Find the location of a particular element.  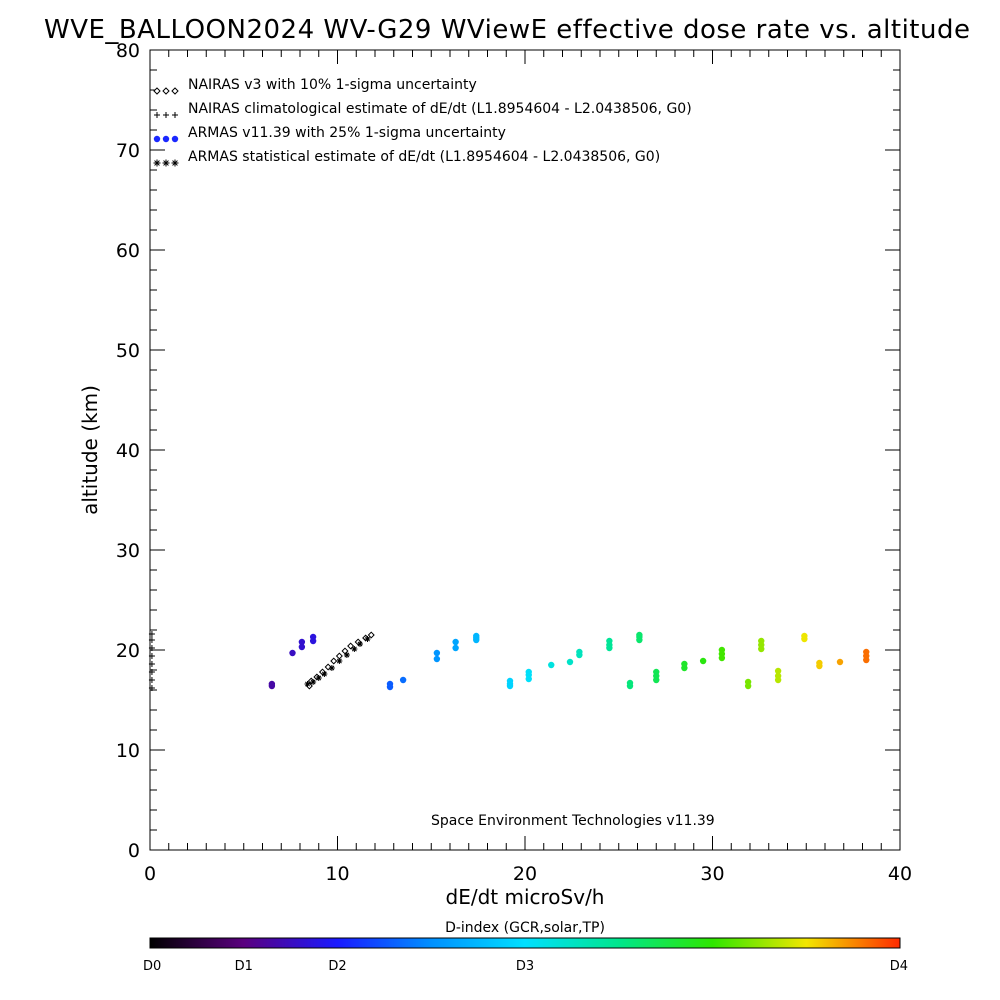

colorbar-labels: D0 D1 D2 D3 D4 is located at coordinates (525, 966).